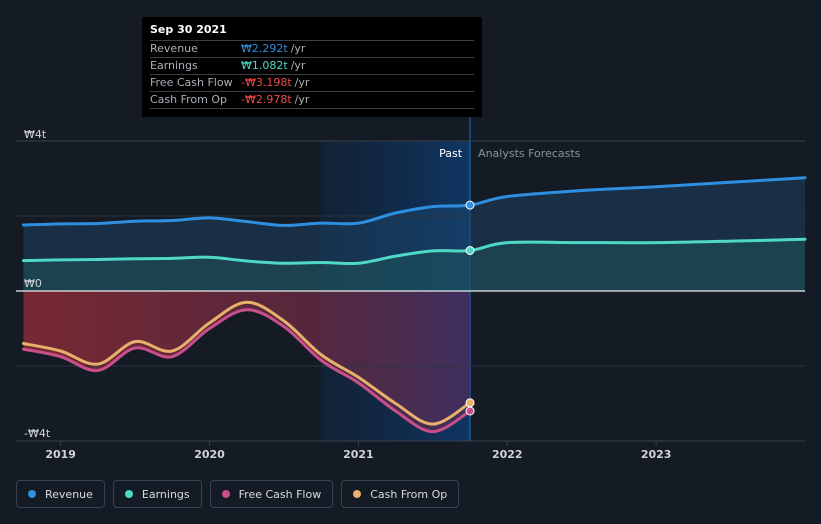  What do you see at coordinates (189, 99) in the screenshot?
I see `tooltip-label: Cash From Op` at bounding box center [189, 99].